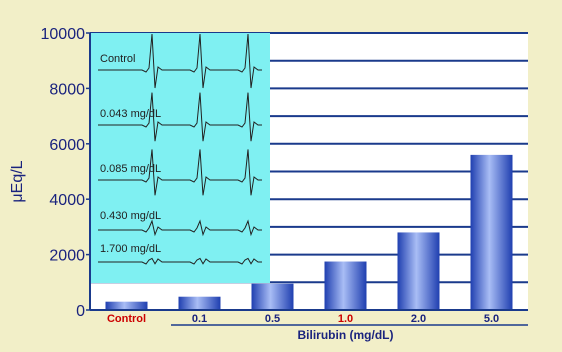 The image size is (562, 352). What do you see at coordinates (17, 181) in the screenshot?
I see `y-axis-label: μEq/L` at bounding box center [17, 181].